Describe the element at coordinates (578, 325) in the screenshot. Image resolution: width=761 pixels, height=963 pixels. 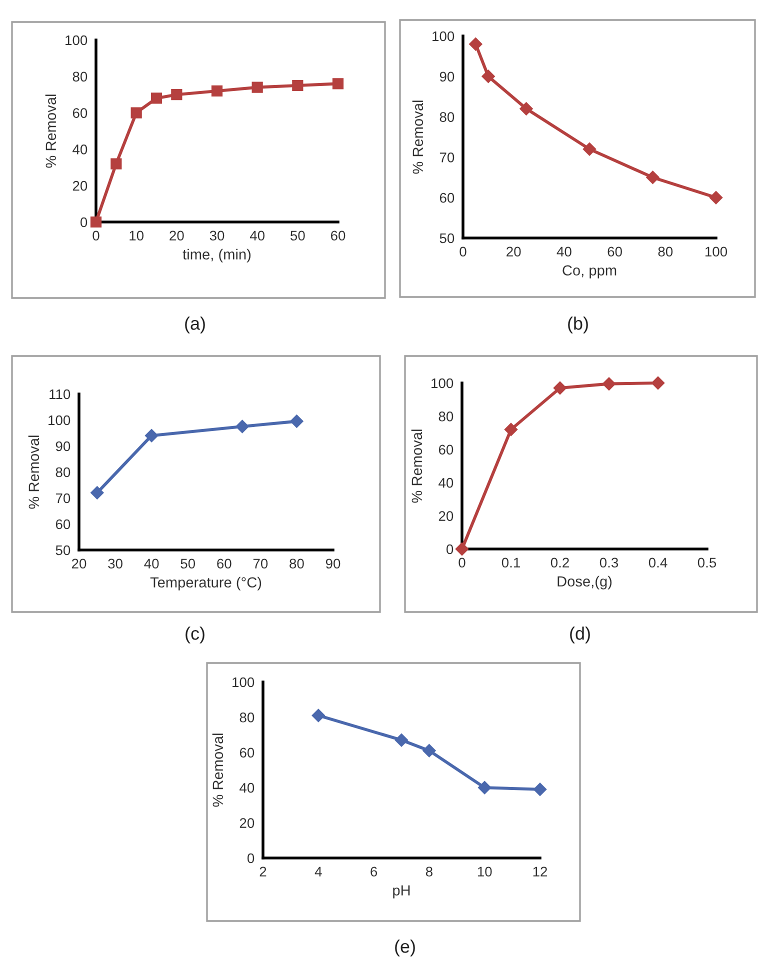
I see `text: (b)` at that location.